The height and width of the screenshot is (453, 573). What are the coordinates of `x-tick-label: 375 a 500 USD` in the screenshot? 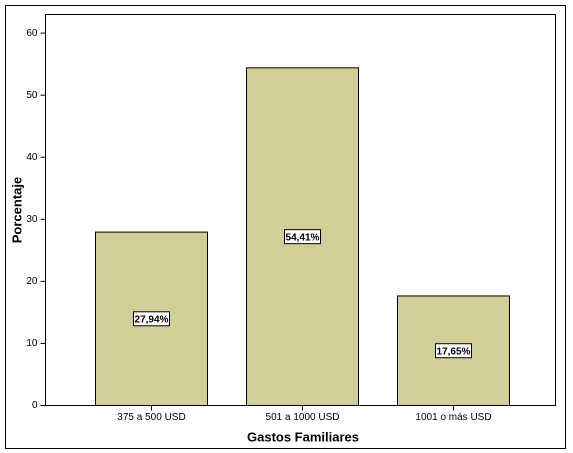 It's located at (151, 417).